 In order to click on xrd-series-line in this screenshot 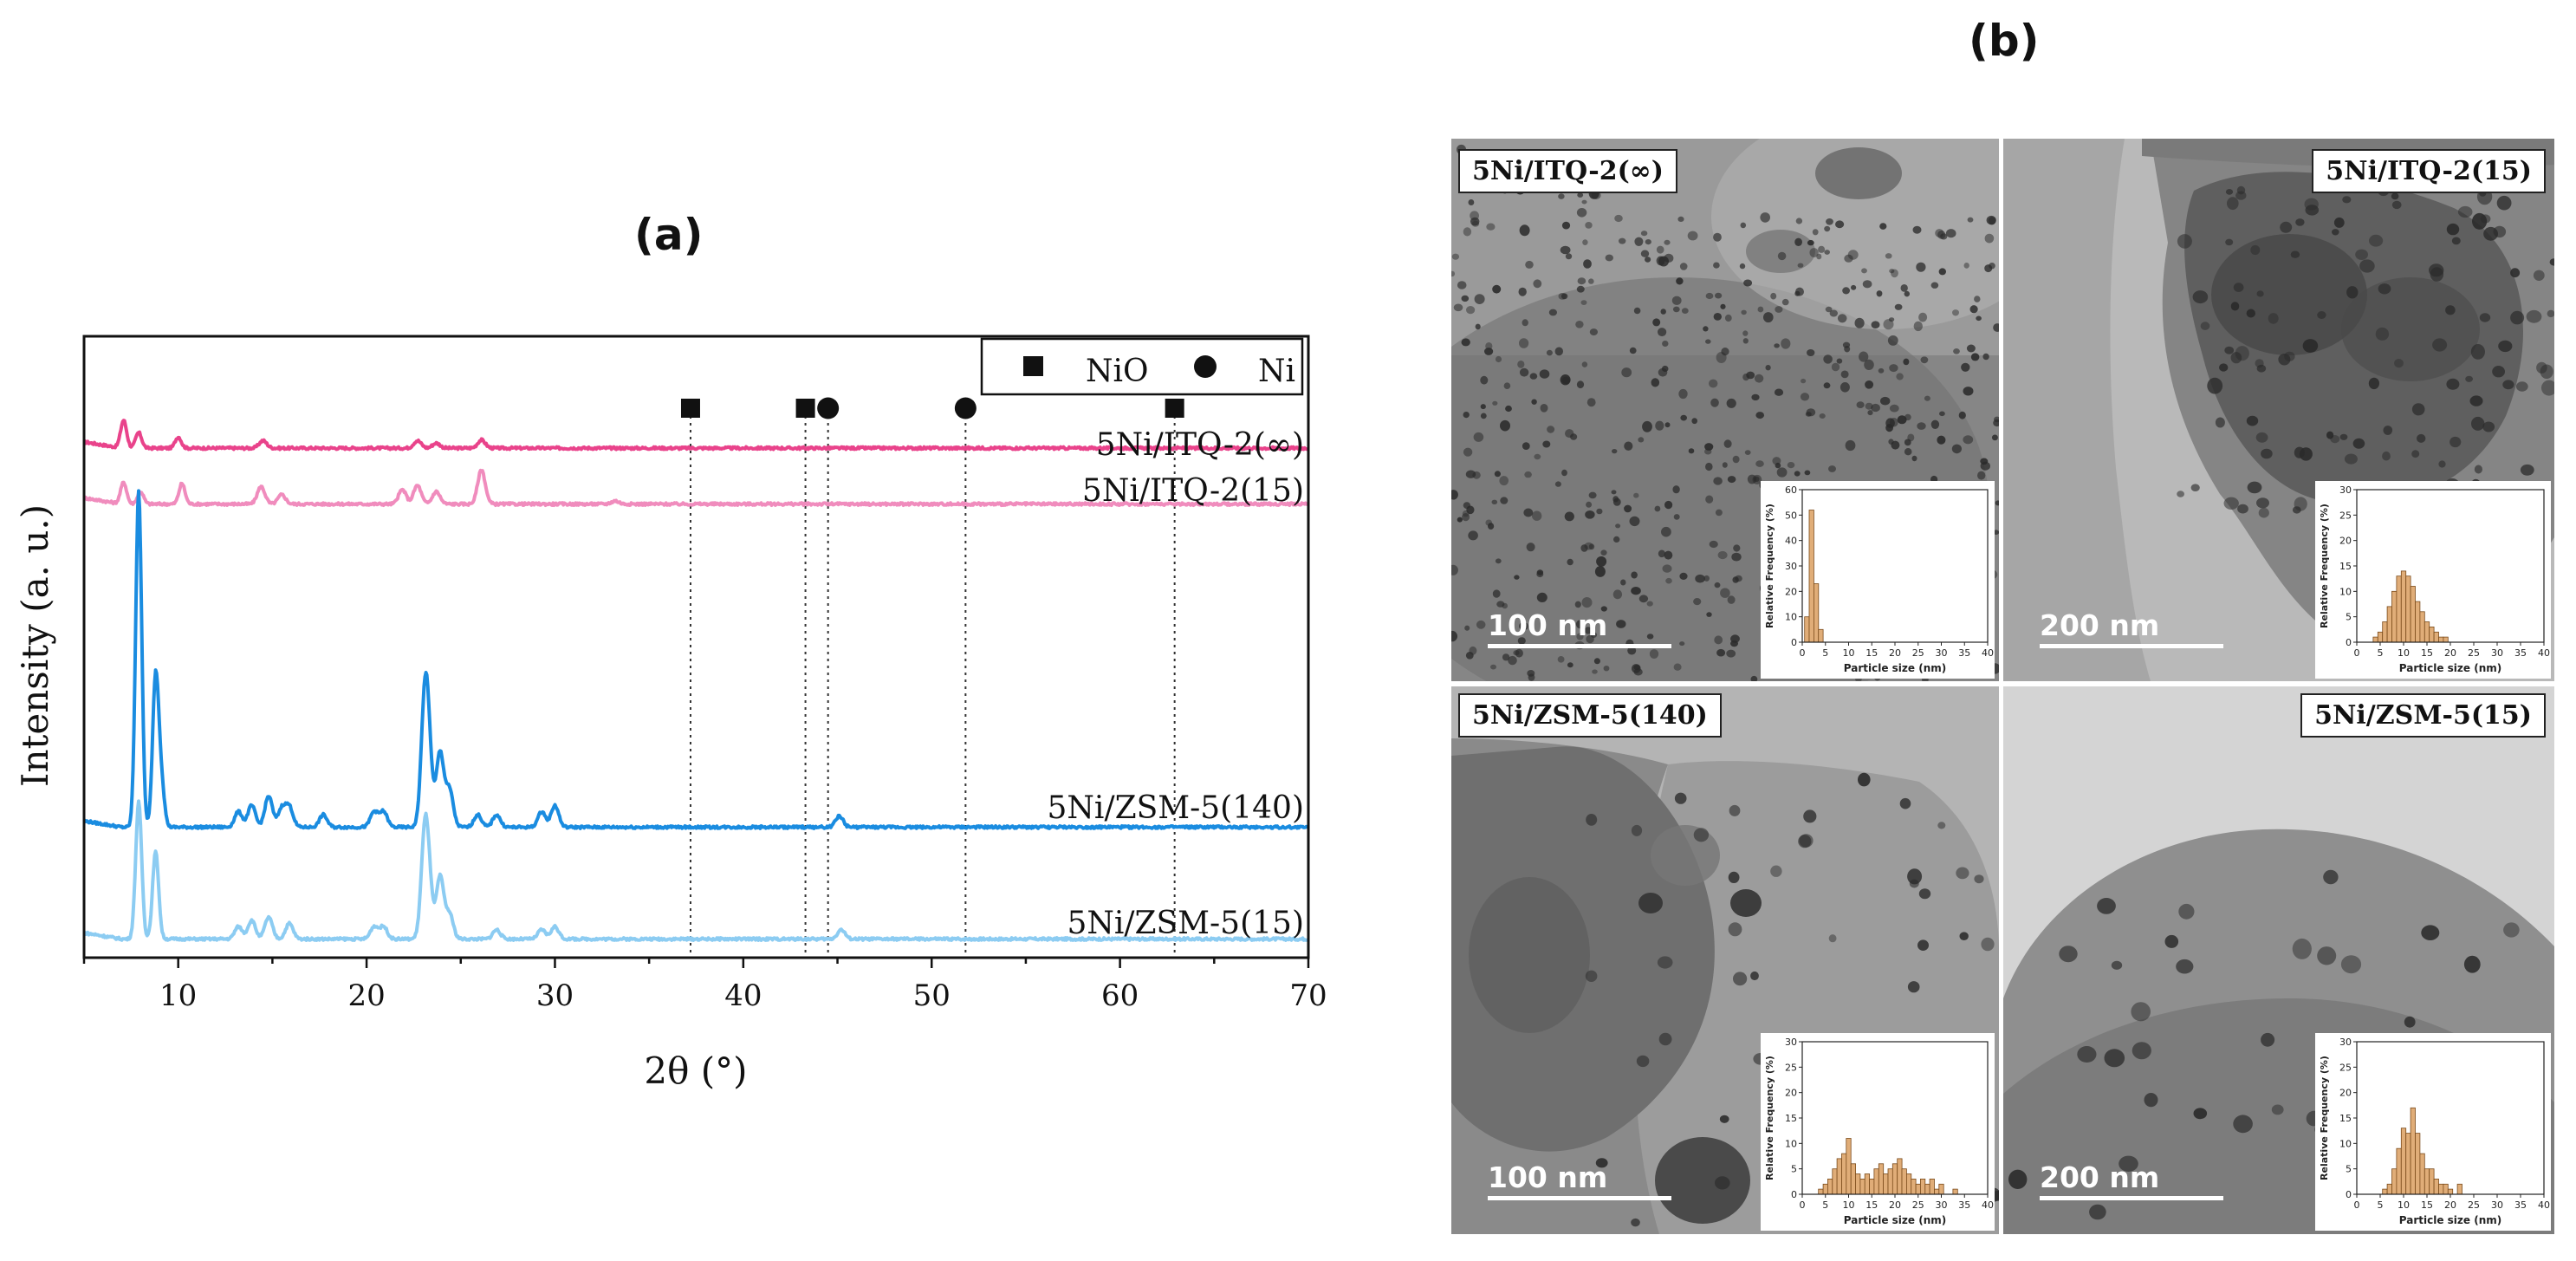, I will do `click(696, 487)`.